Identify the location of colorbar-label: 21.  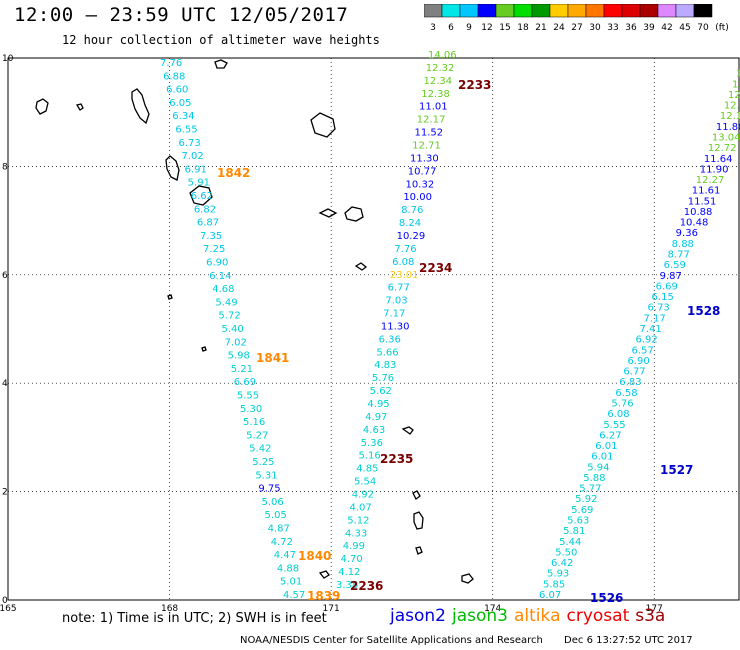
(540, 28).